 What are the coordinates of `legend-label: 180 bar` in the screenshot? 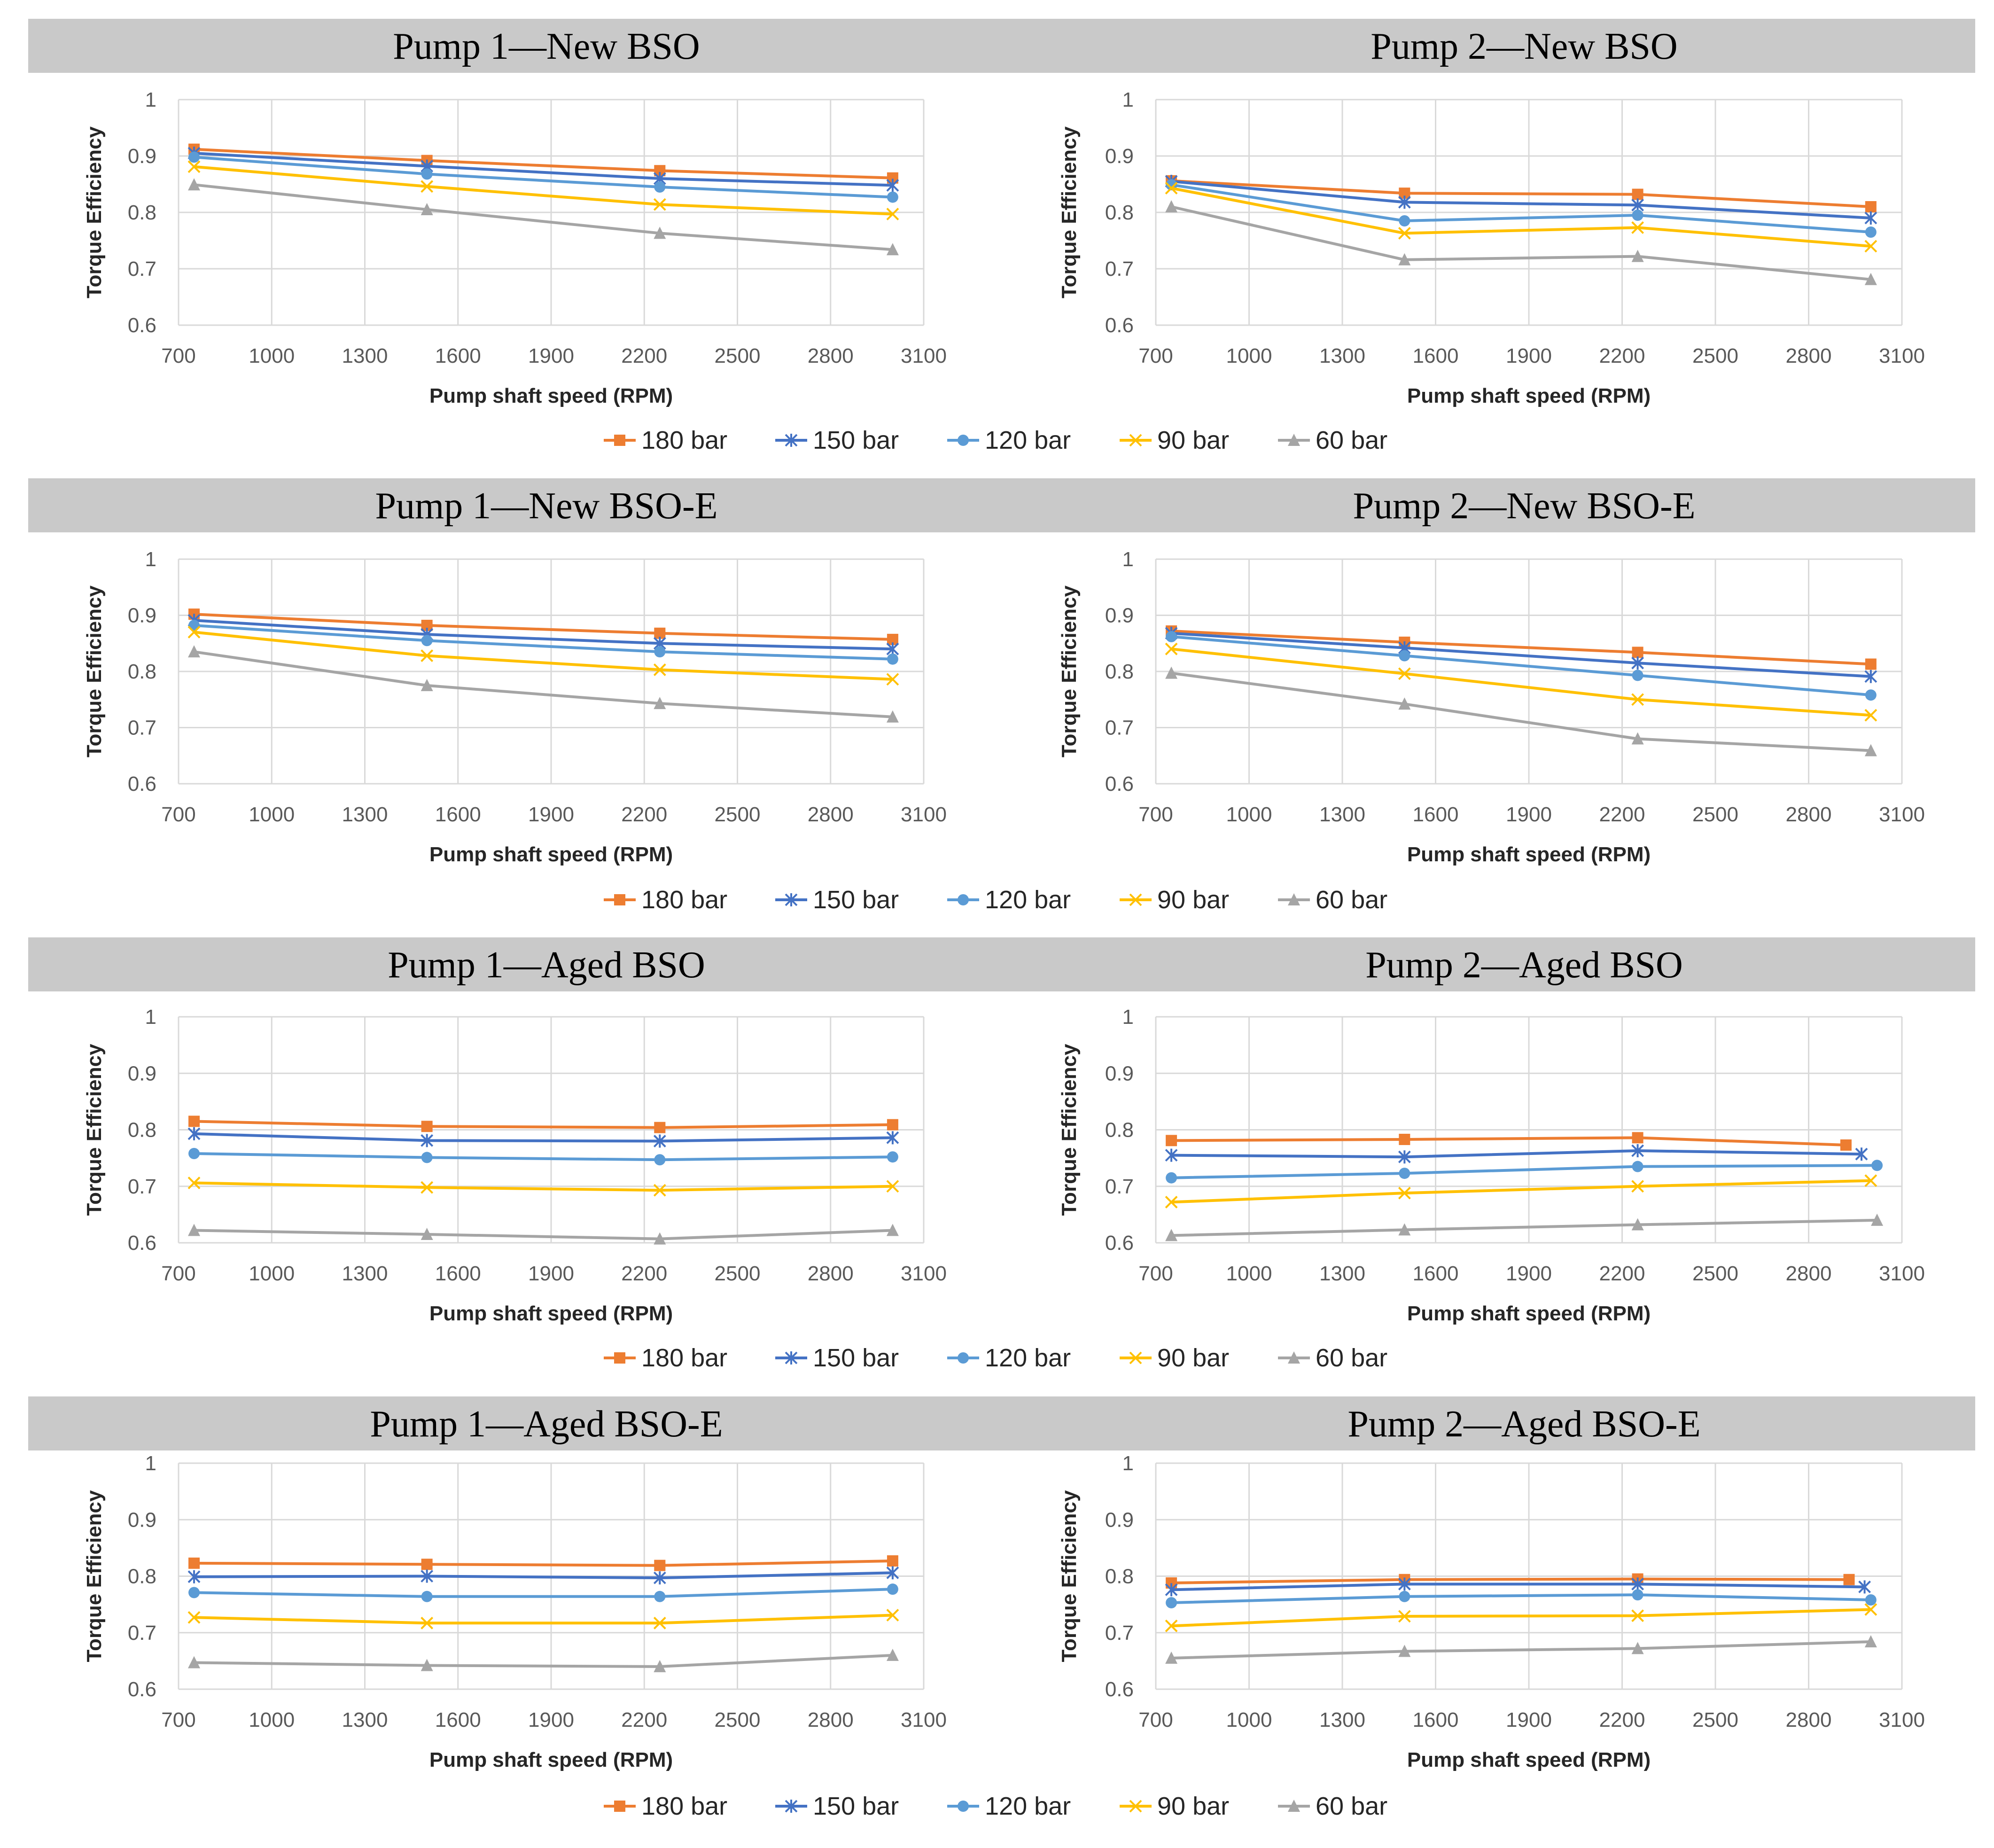 It's located at (684, 900).